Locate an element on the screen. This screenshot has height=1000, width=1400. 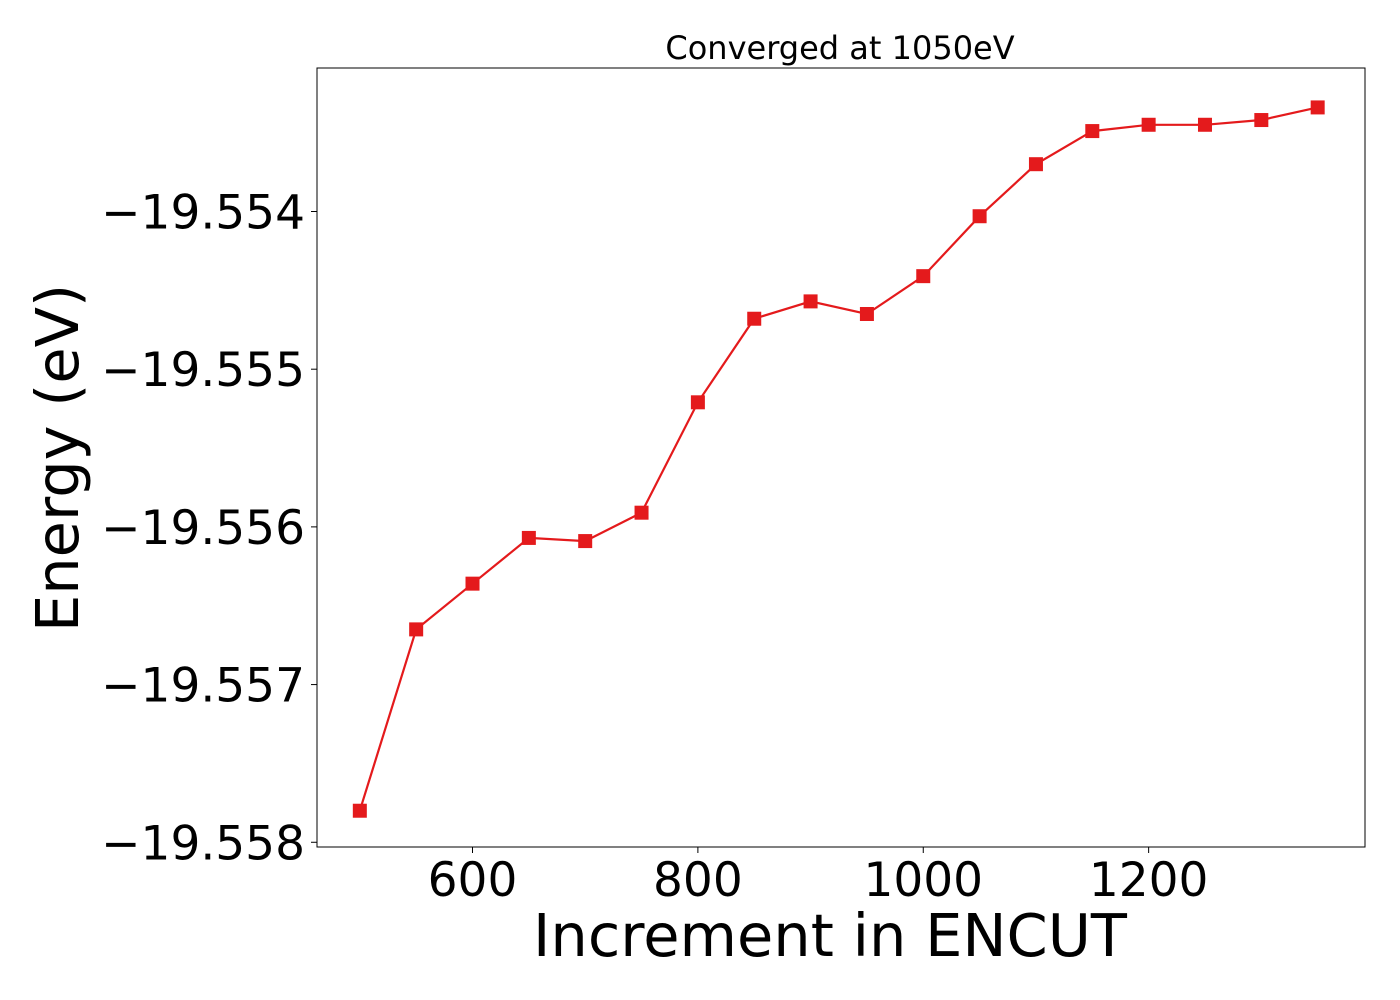
x-tick-label: 800 is located at coordinates (698, 880).